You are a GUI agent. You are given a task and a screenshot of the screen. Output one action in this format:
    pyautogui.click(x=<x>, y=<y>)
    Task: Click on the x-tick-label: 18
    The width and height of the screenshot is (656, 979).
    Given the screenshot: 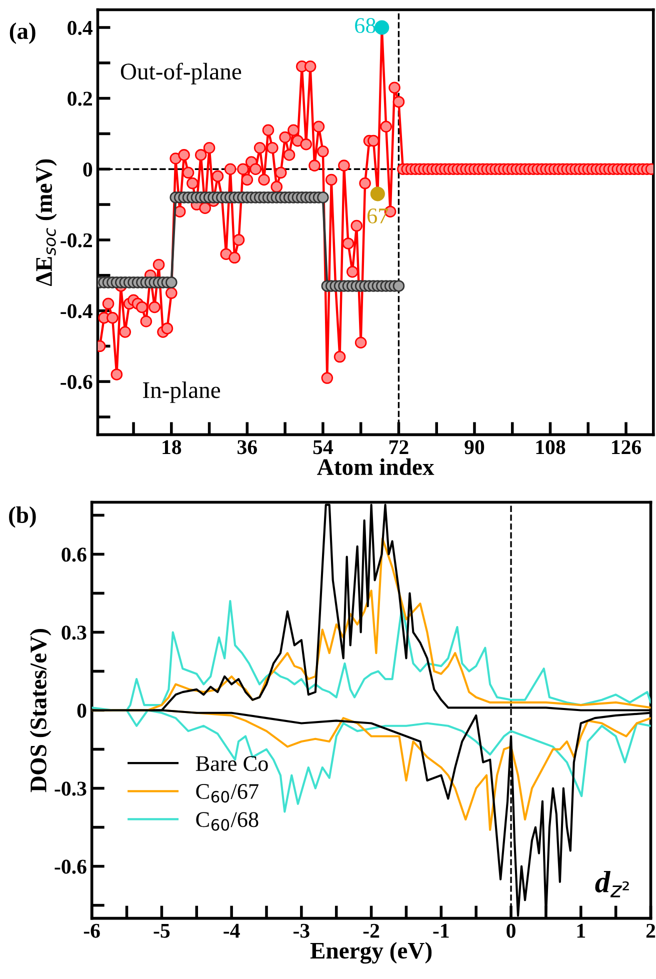 What is the action you would take?
    pyautogui.click(x=172, y=447)
    